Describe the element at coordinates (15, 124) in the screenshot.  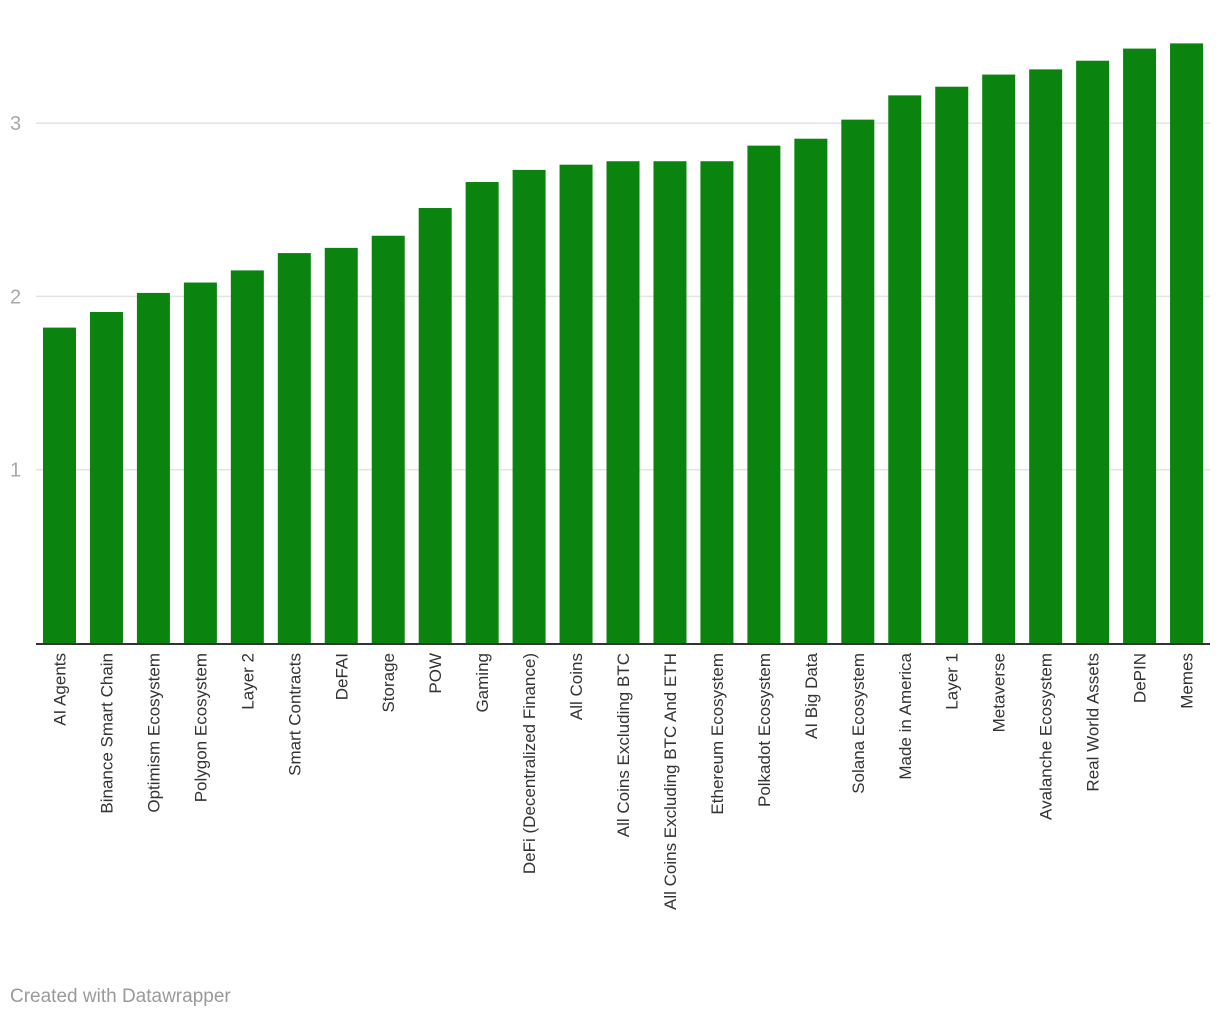
I see `y-tick-label: 3` at that location.